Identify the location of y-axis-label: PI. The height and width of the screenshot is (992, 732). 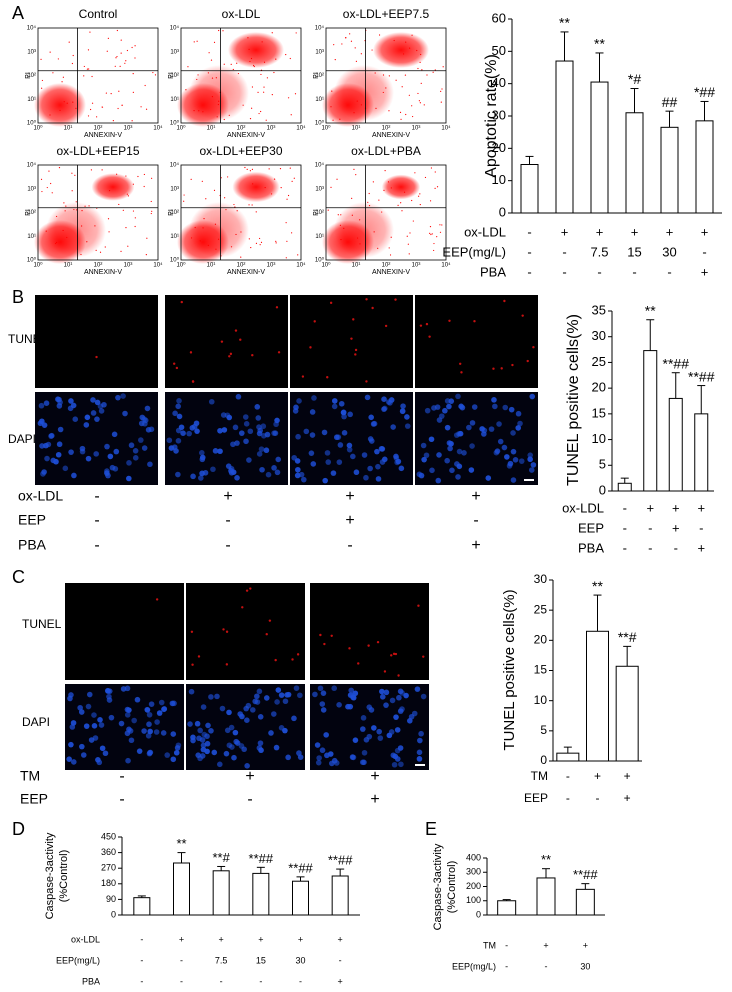
(28, 212).